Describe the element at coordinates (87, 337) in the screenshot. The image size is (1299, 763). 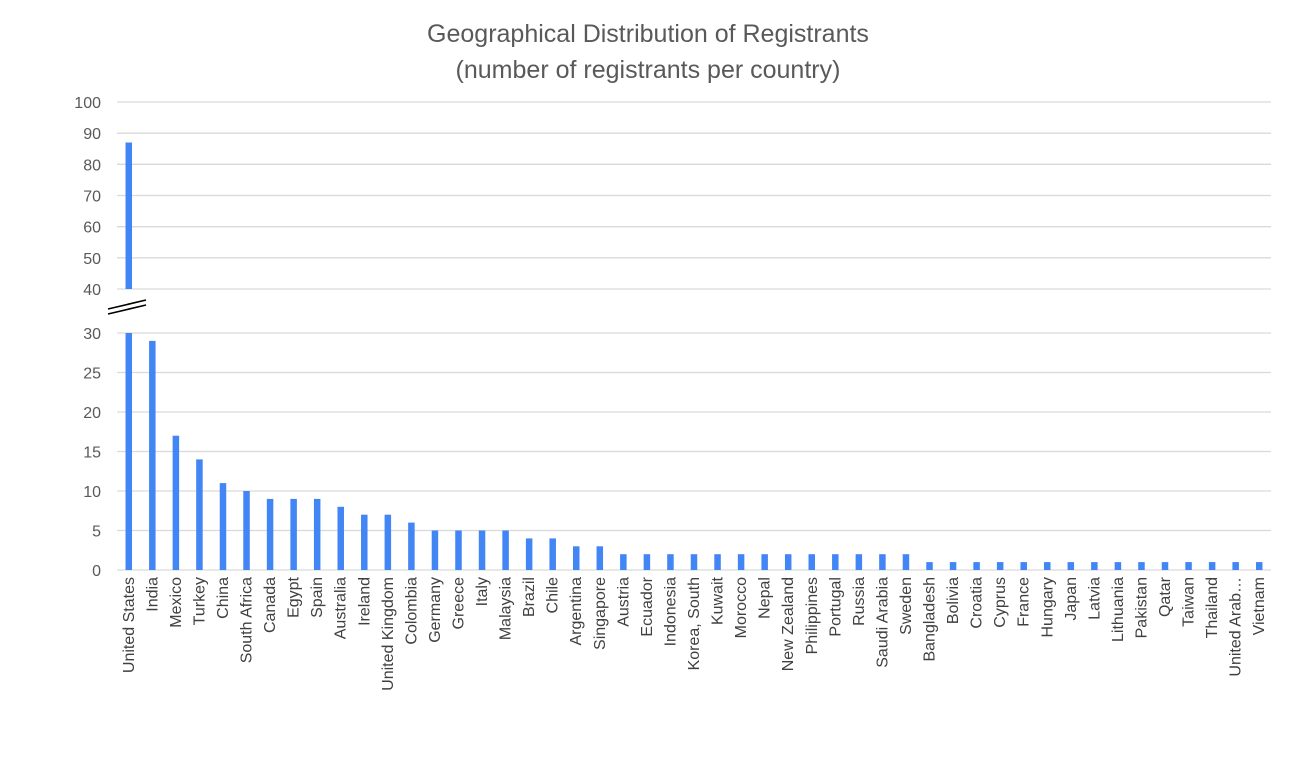
I see `y-axis-tick-labels: 40 50 60 70 80 90 100 0 5 10 15 20 25 30` at that location.